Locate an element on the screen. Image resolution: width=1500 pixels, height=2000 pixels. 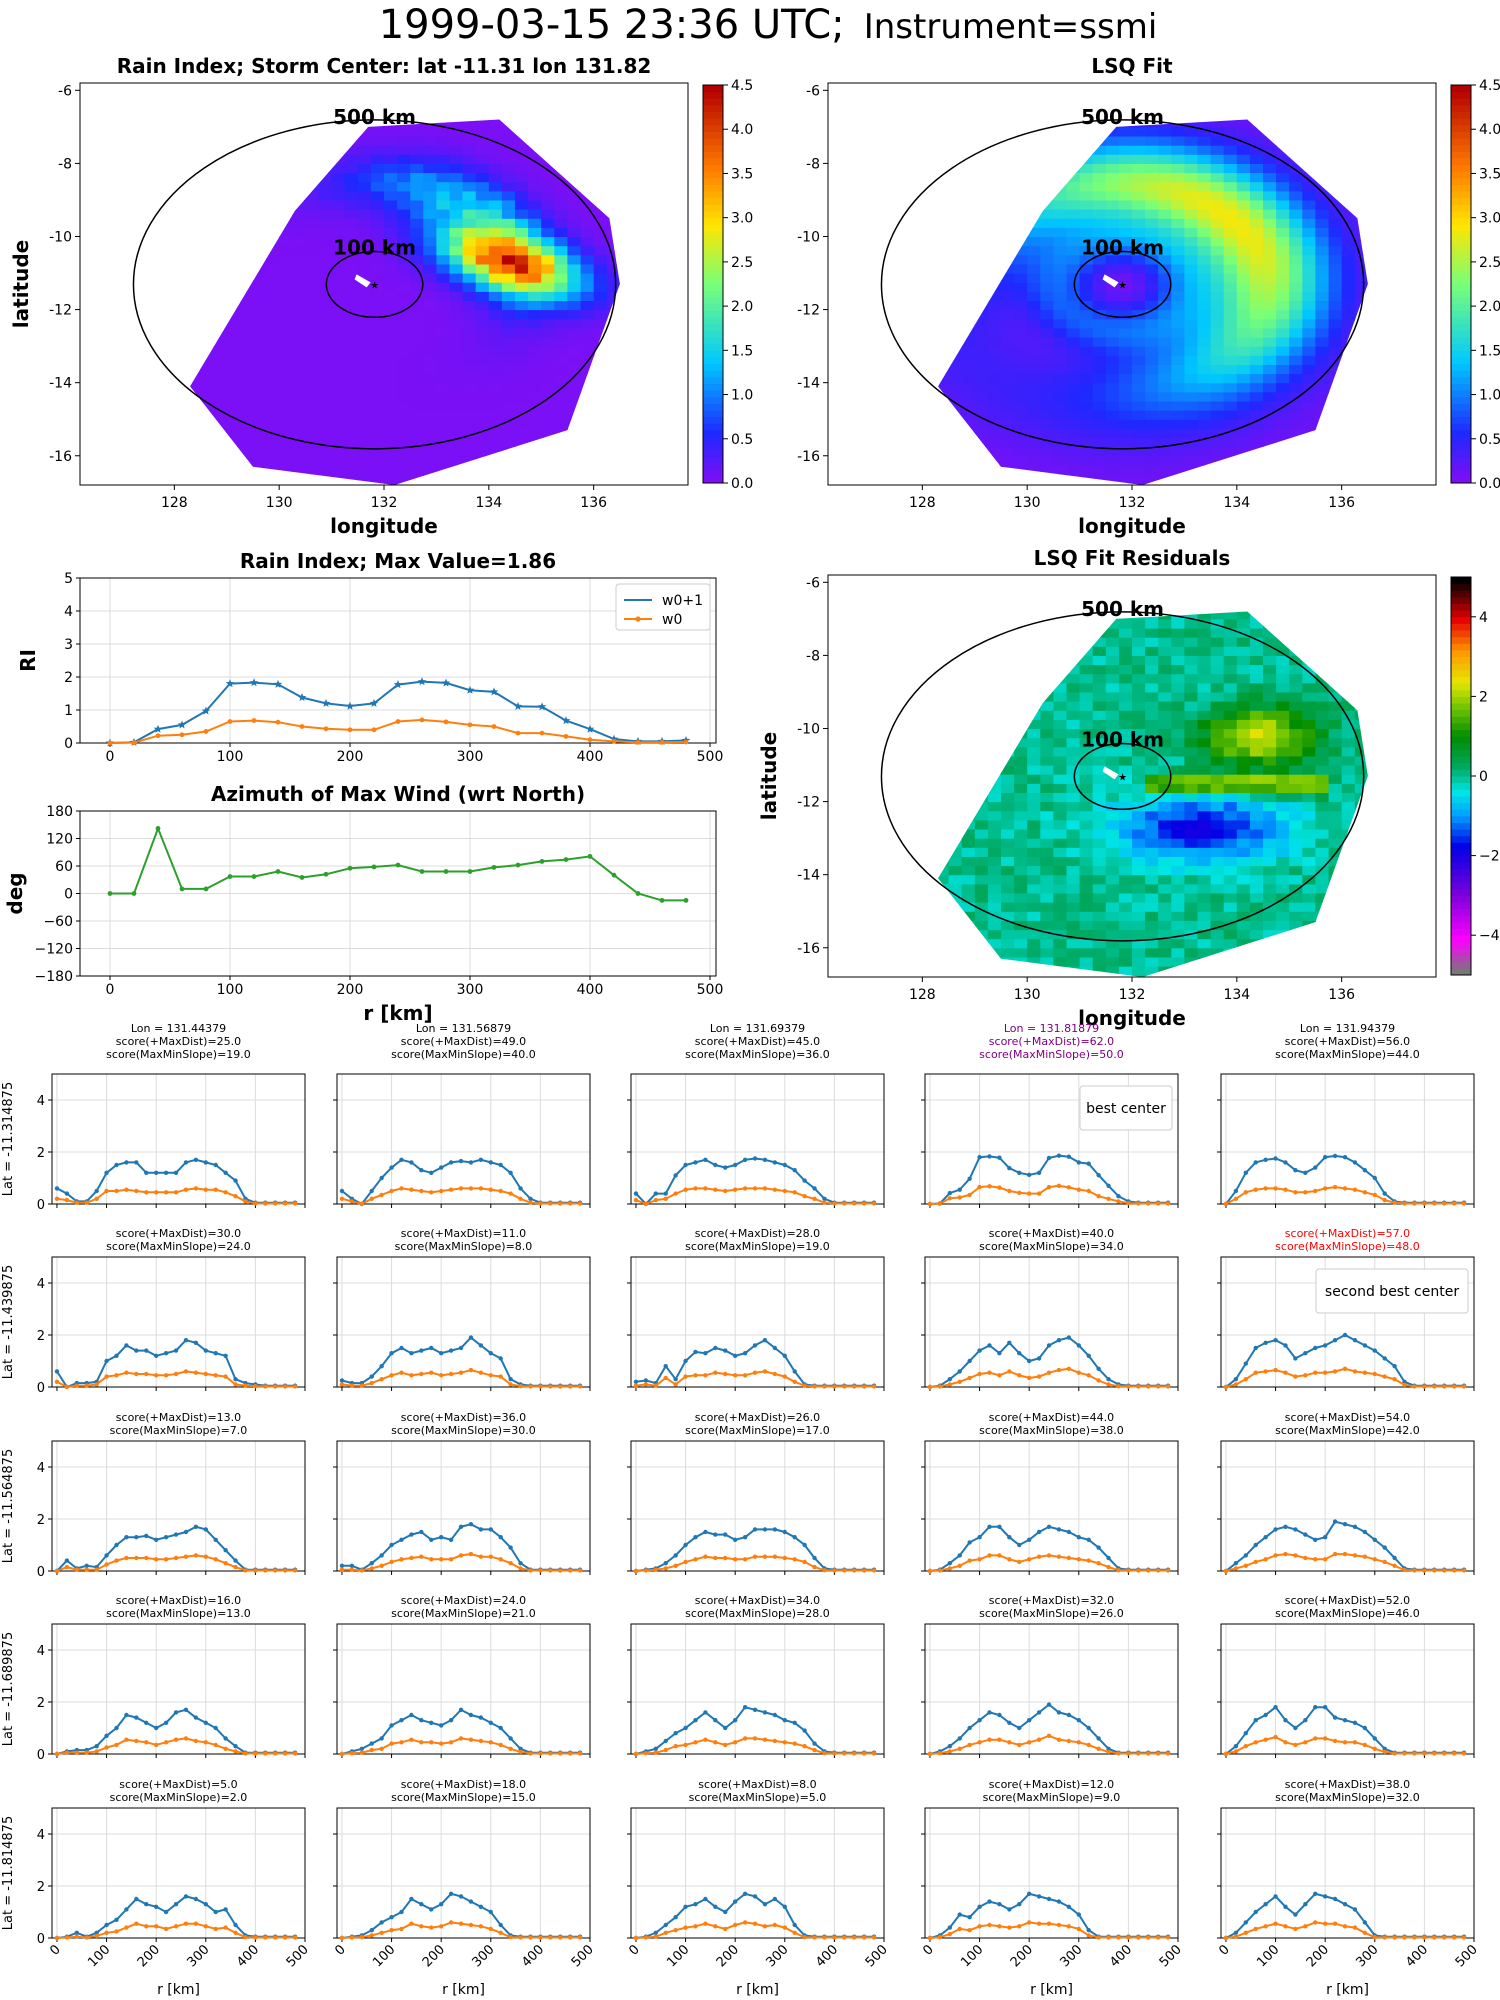
map-title: LSQ Fit is located at coordinates (1132, 66).